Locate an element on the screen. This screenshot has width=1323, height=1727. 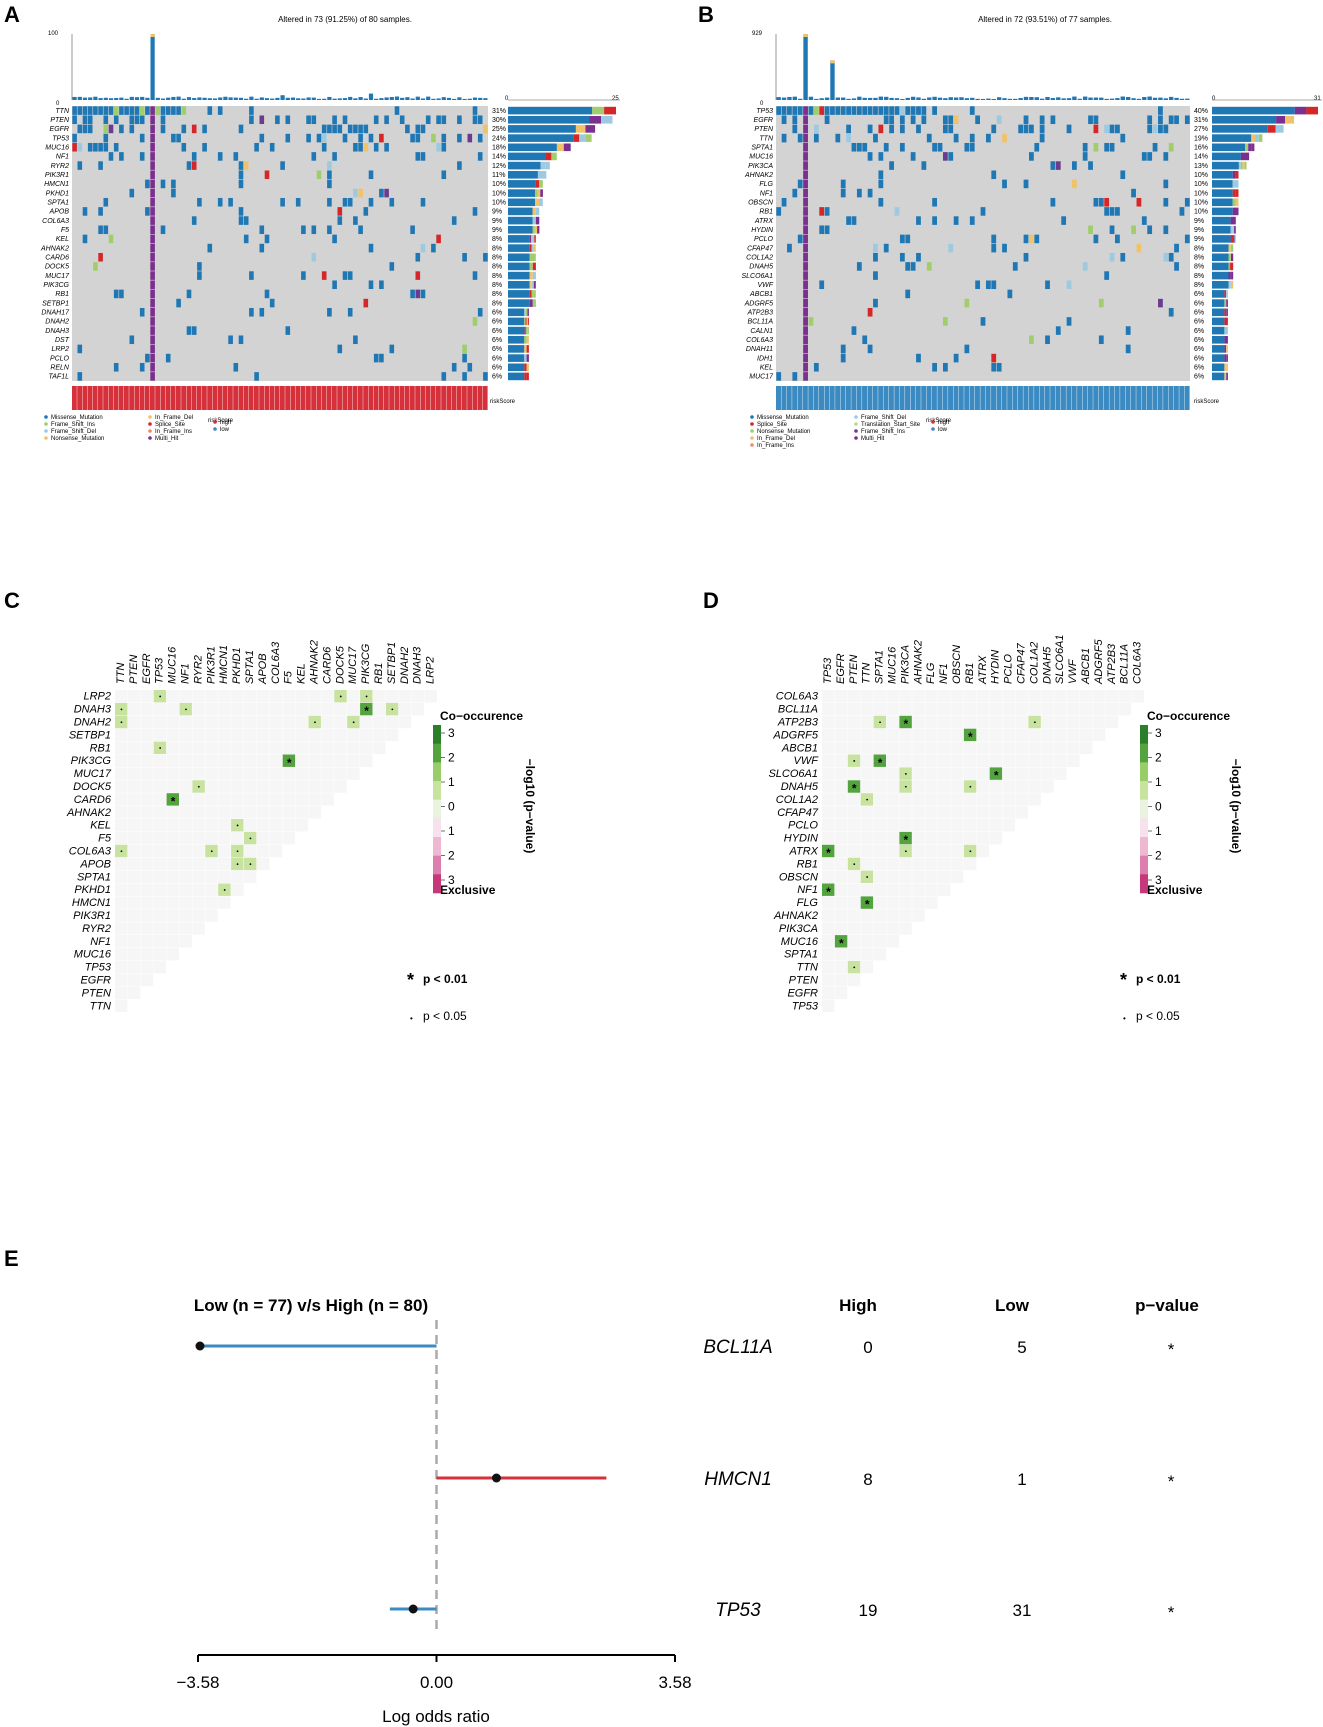
legend-color-step is located at coordinates (1144, 865).